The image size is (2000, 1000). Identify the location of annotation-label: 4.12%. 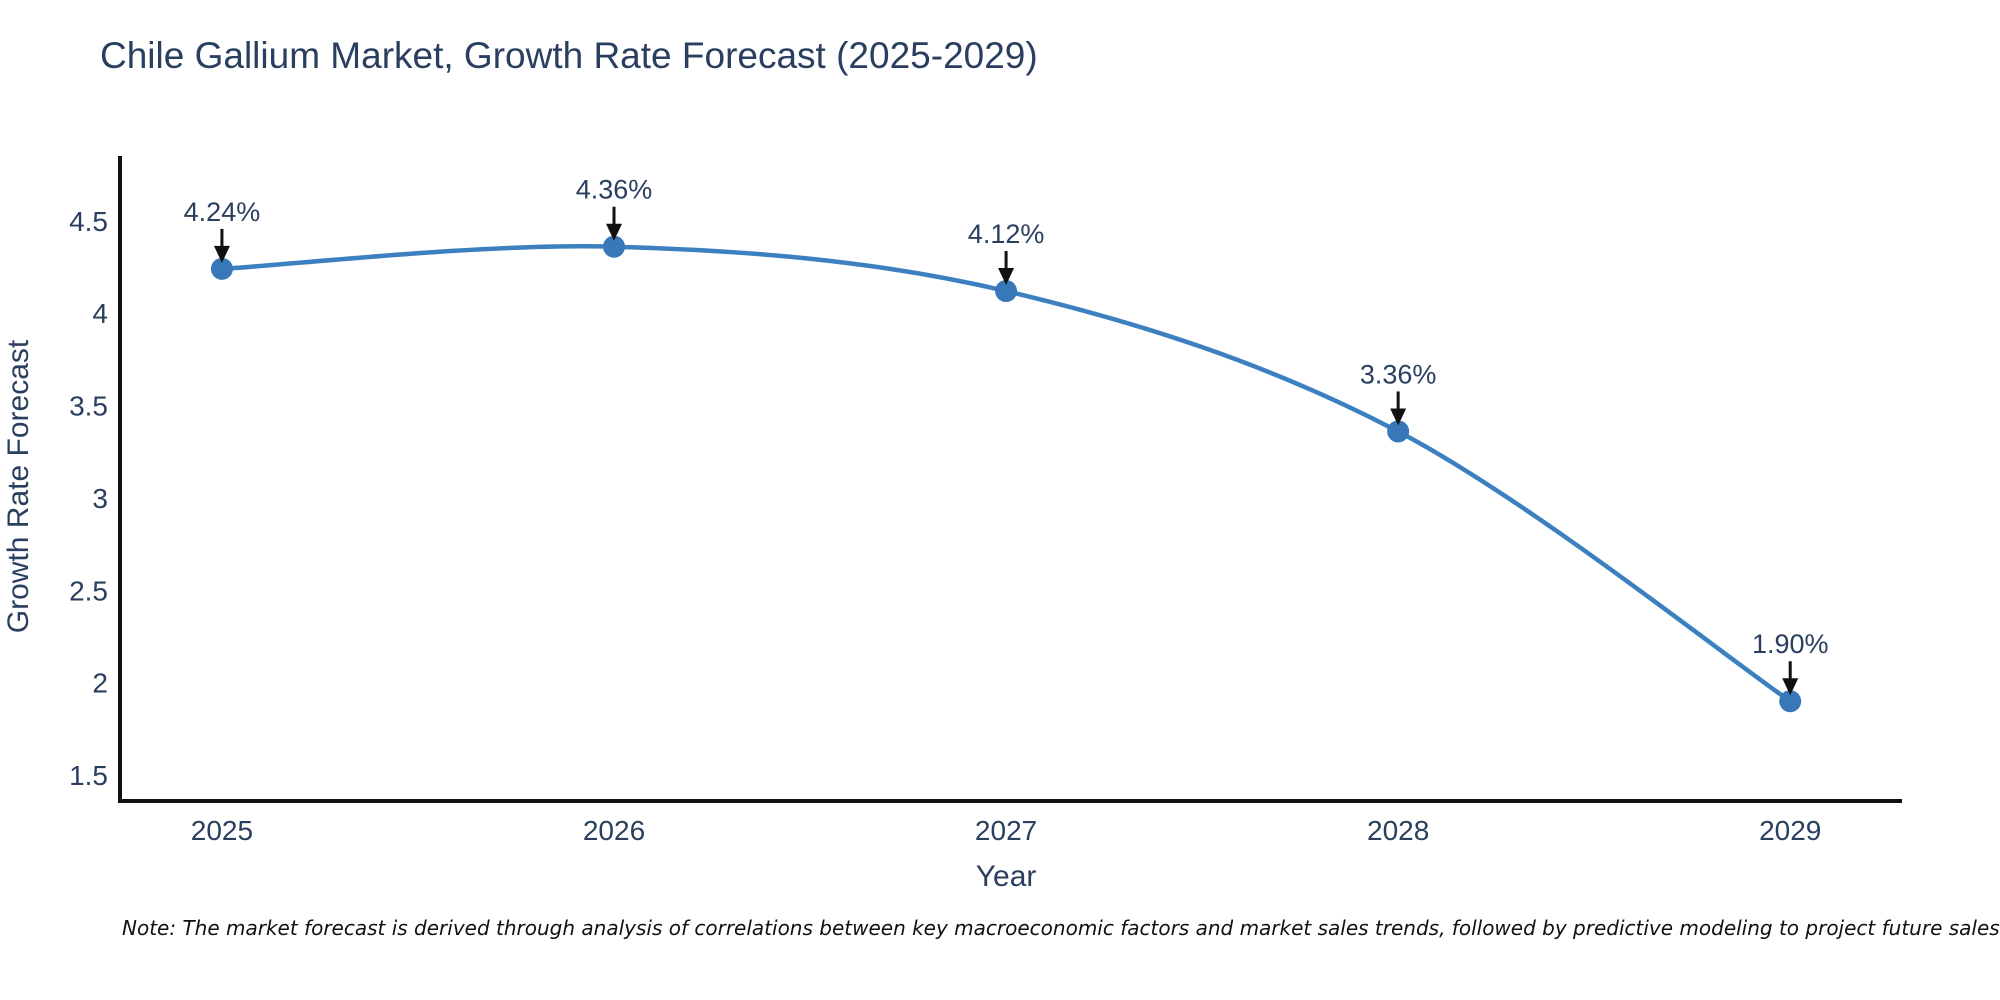
(1006, 234).